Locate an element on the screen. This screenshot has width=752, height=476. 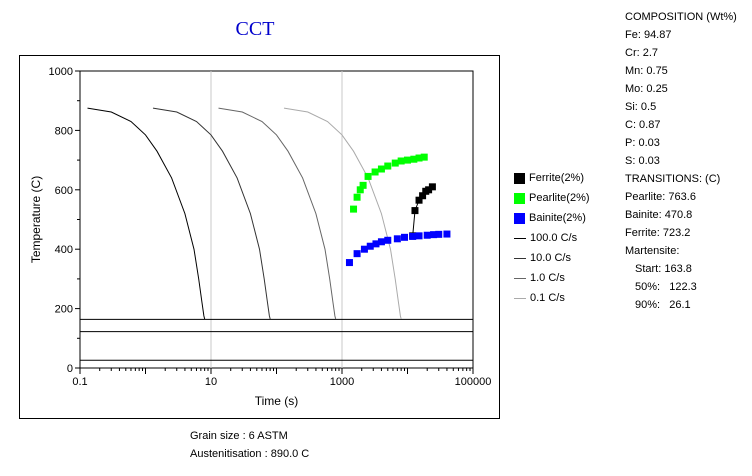
legend-item-bainite: Bainite(2%) is located at coordinates (552, 218).